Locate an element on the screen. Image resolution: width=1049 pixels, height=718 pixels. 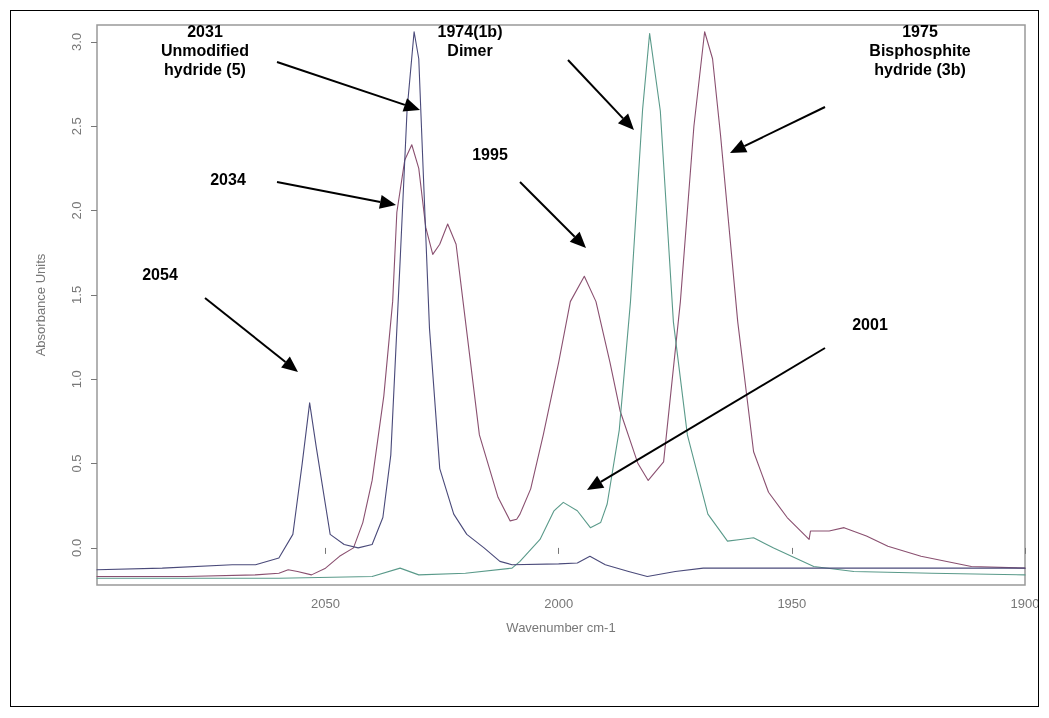
annotation: 2031 Unmodified hydride (5) is located at coordinates (205, 50).